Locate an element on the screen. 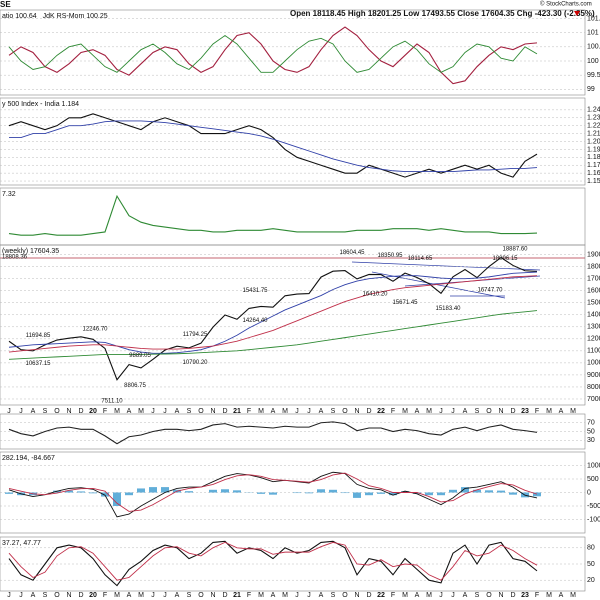 The image size is (600, 600). y-tick-label: 100 is located at coordinates (593, 61).